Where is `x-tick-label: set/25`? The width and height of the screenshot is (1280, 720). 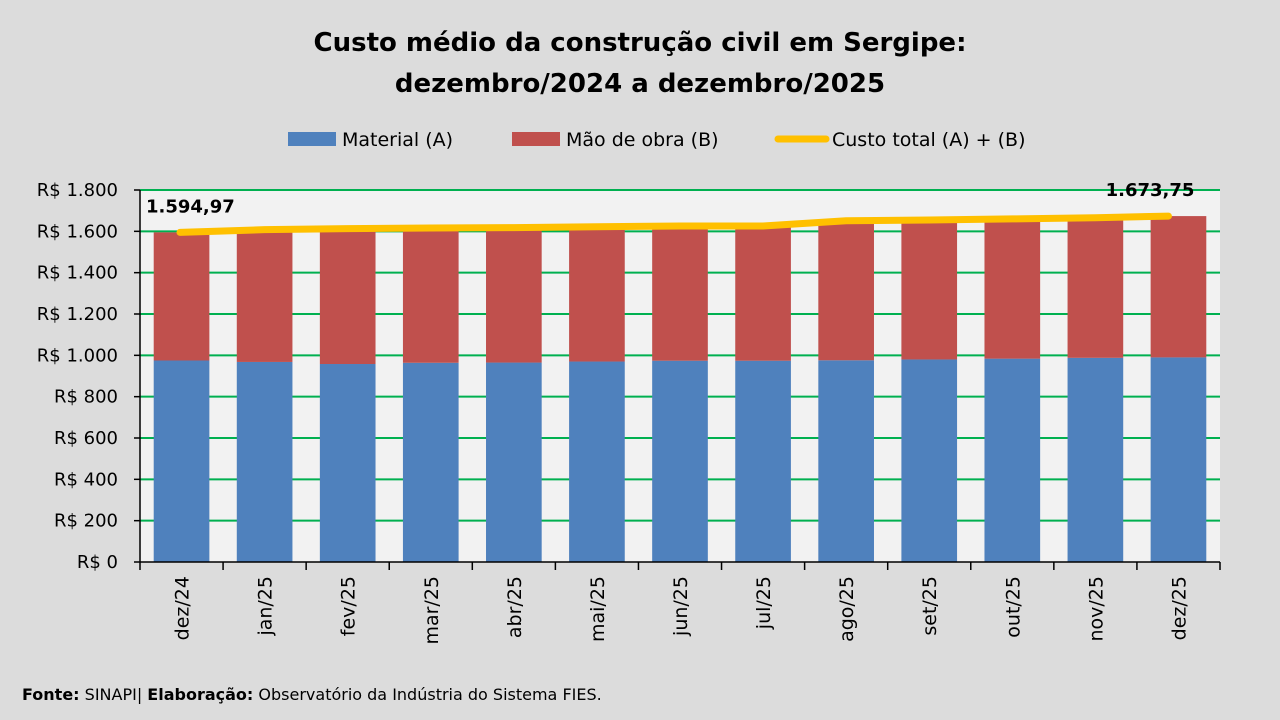 x-tick-label: set/25 is located at coordinates (930, 606).